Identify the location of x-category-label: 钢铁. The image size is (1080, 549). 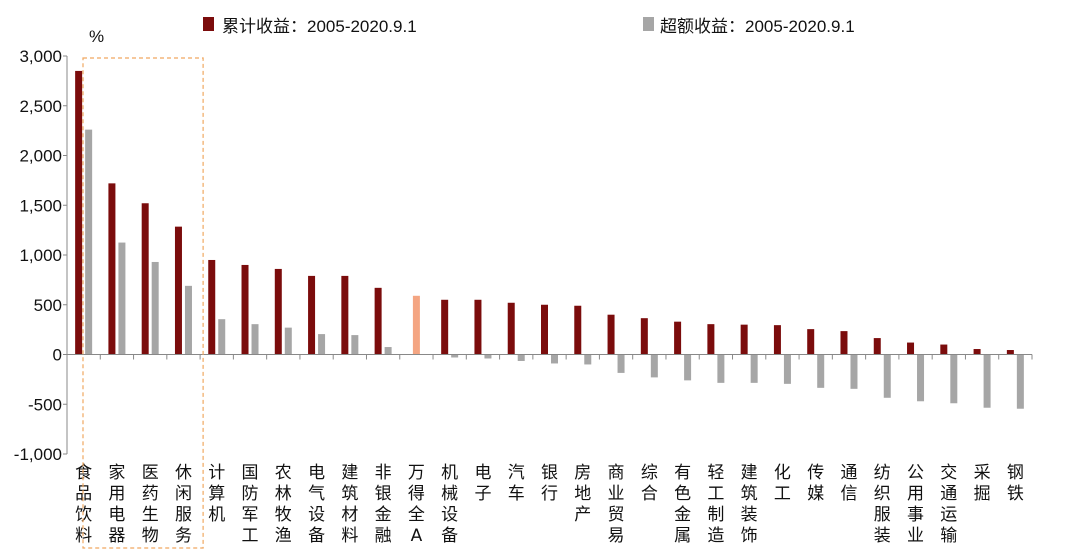
(1015, 483).